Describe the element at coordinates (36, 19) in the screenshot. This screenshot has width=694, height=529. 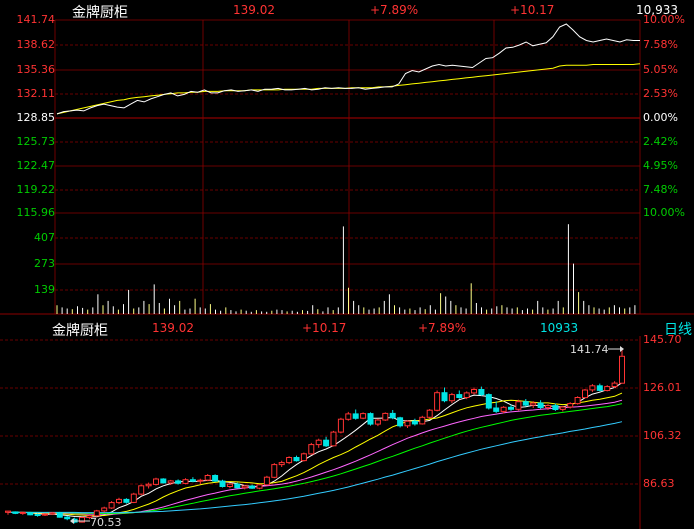
I see `price-axis-label: 141.74` at that location.